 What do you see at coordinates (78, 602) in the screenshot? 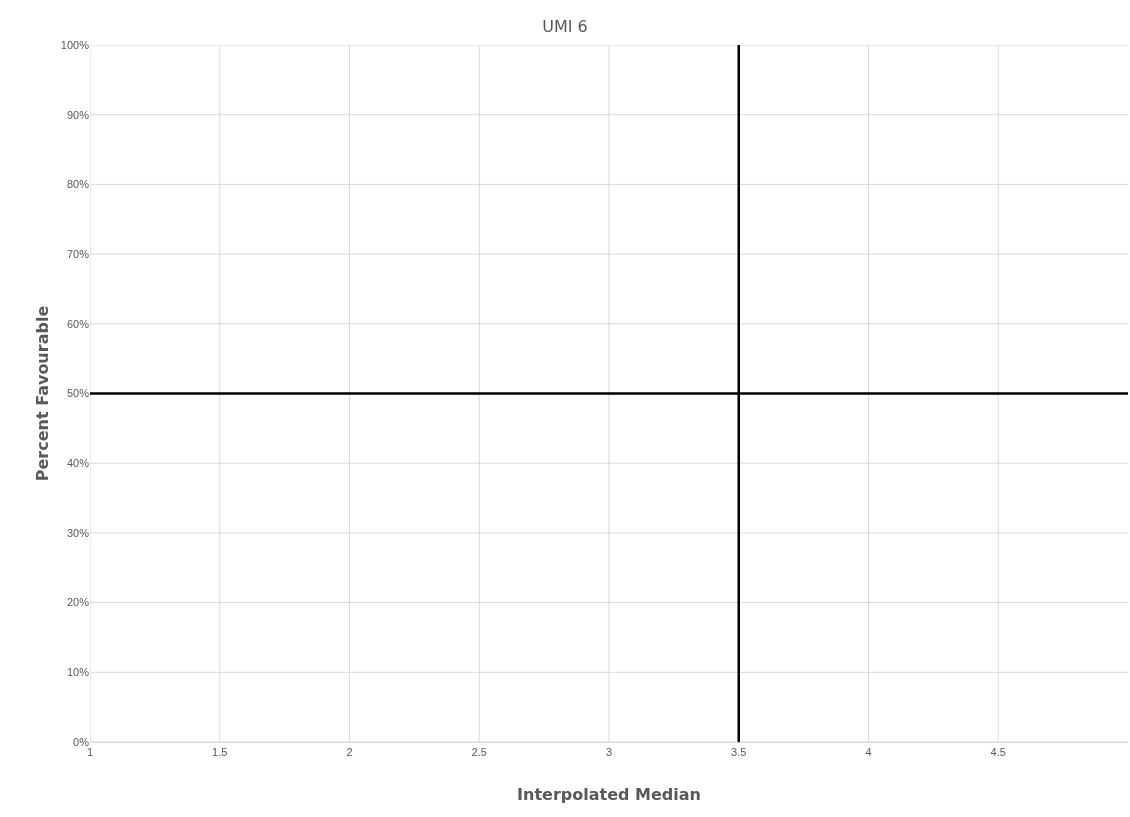
I see `y-tick-label: 20%` at bounding box center [78, 602].